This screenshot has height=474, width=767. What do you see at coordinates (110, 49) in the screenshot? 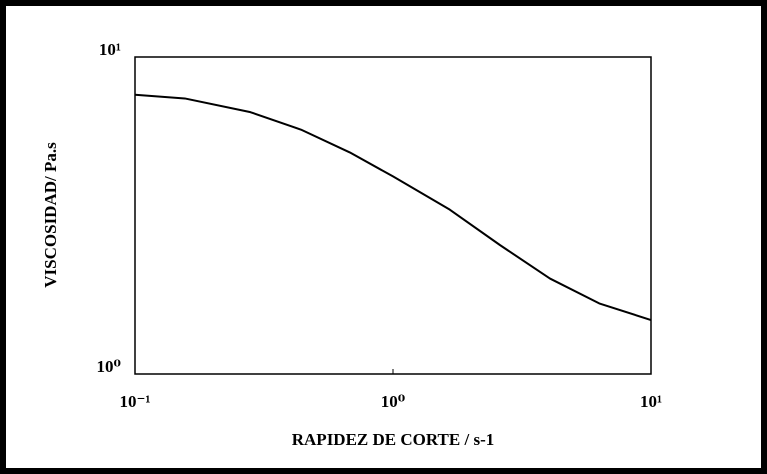
I see `y-tick-label: 10¹` at bounding box center [110, 49].